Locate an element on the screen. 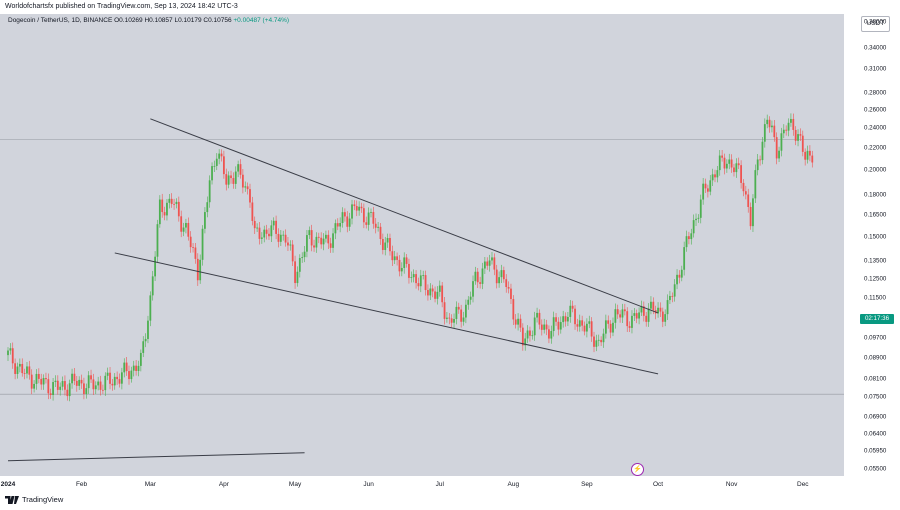  currency-button: USDT is located at coordinates (875, 24).